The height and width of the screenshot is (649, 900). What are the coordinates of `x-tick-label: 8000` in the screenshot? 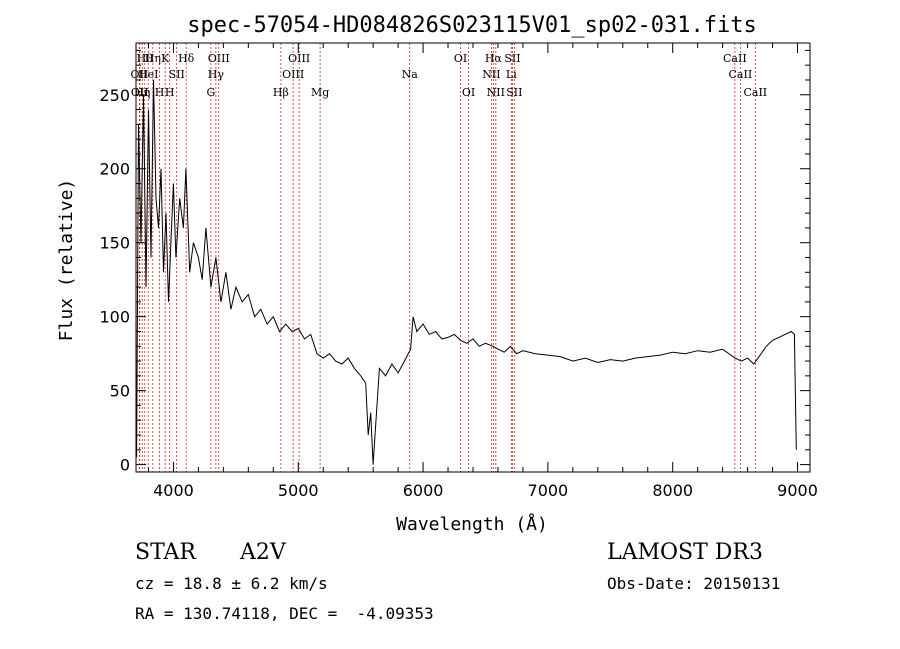 It's located at (672, 490).